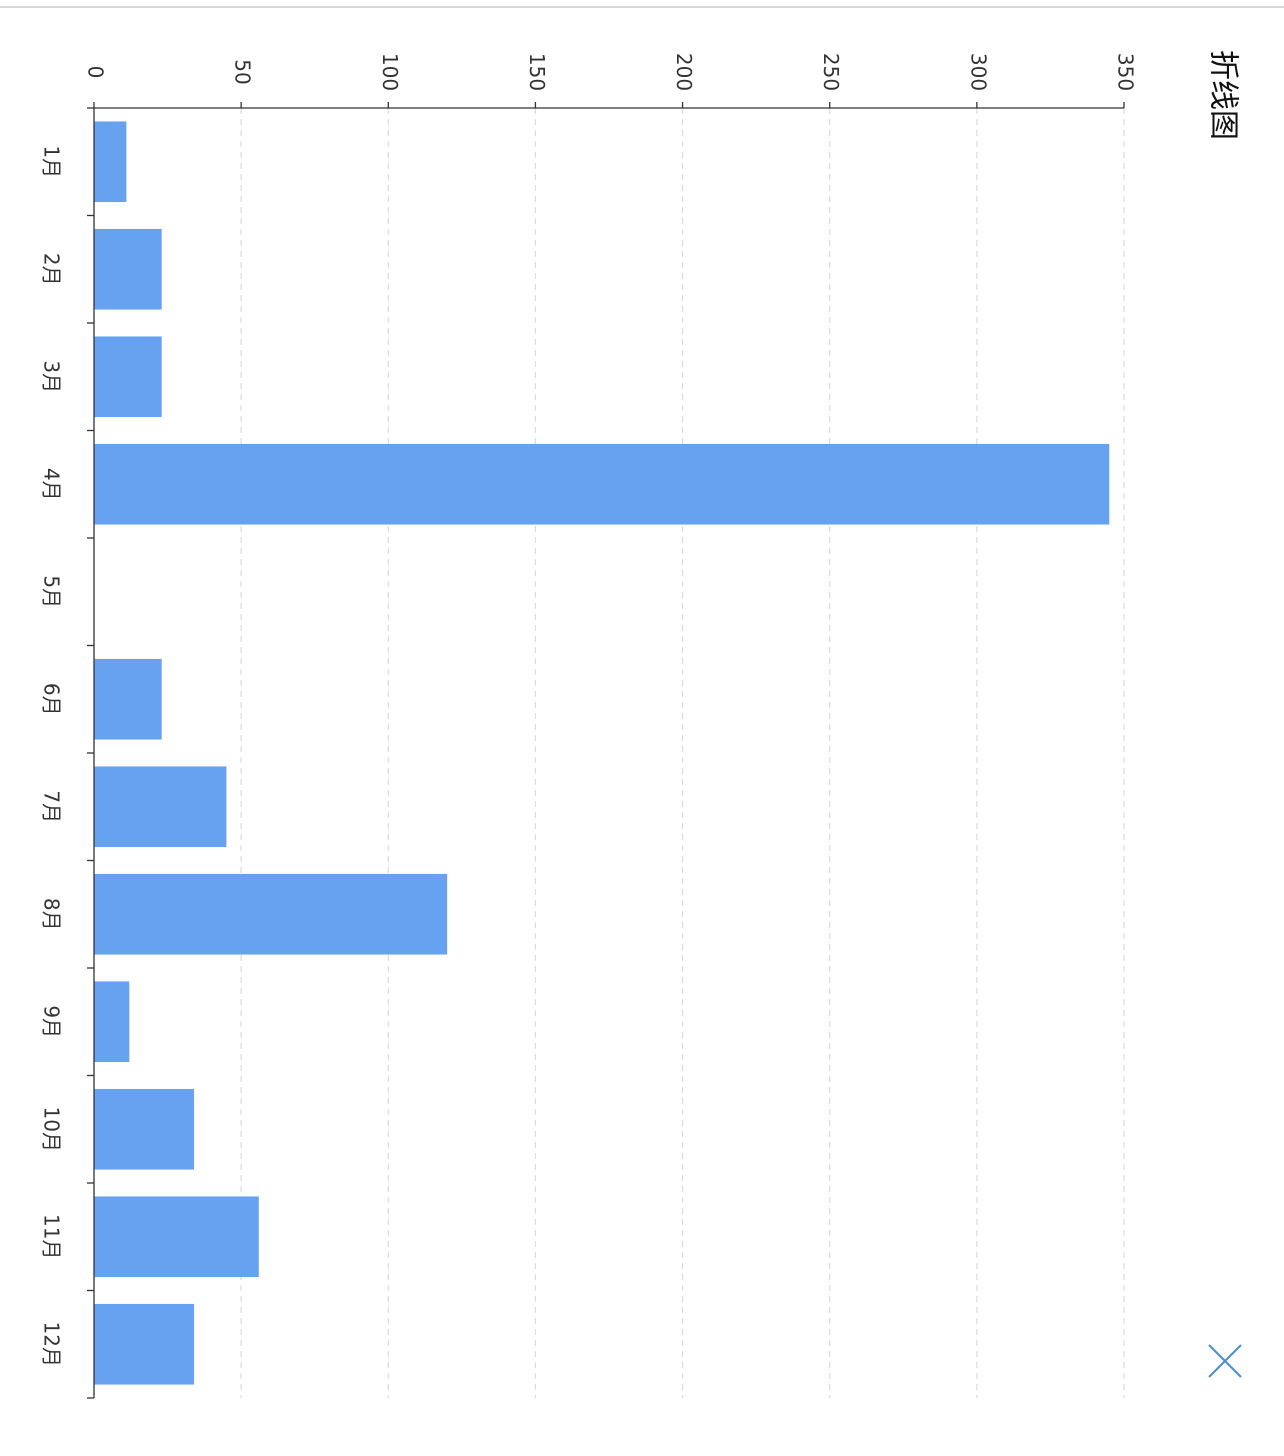 This screenshot has height=1456, width=1284. I want to click on y-tick-label: 6月, so click(52, 699).